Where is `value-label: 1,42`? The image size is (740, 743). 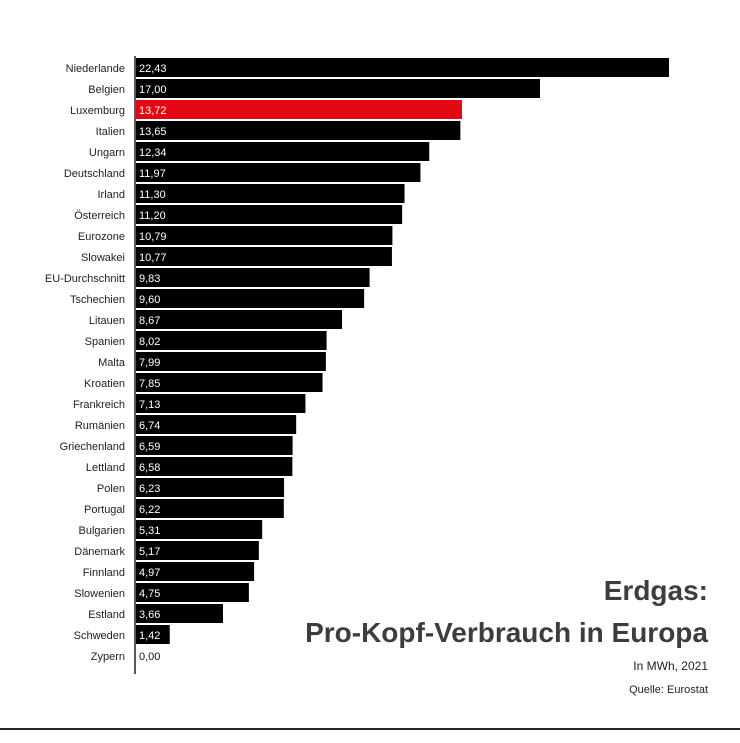 value-label: 1,42 is located at coordinates (149, 636).